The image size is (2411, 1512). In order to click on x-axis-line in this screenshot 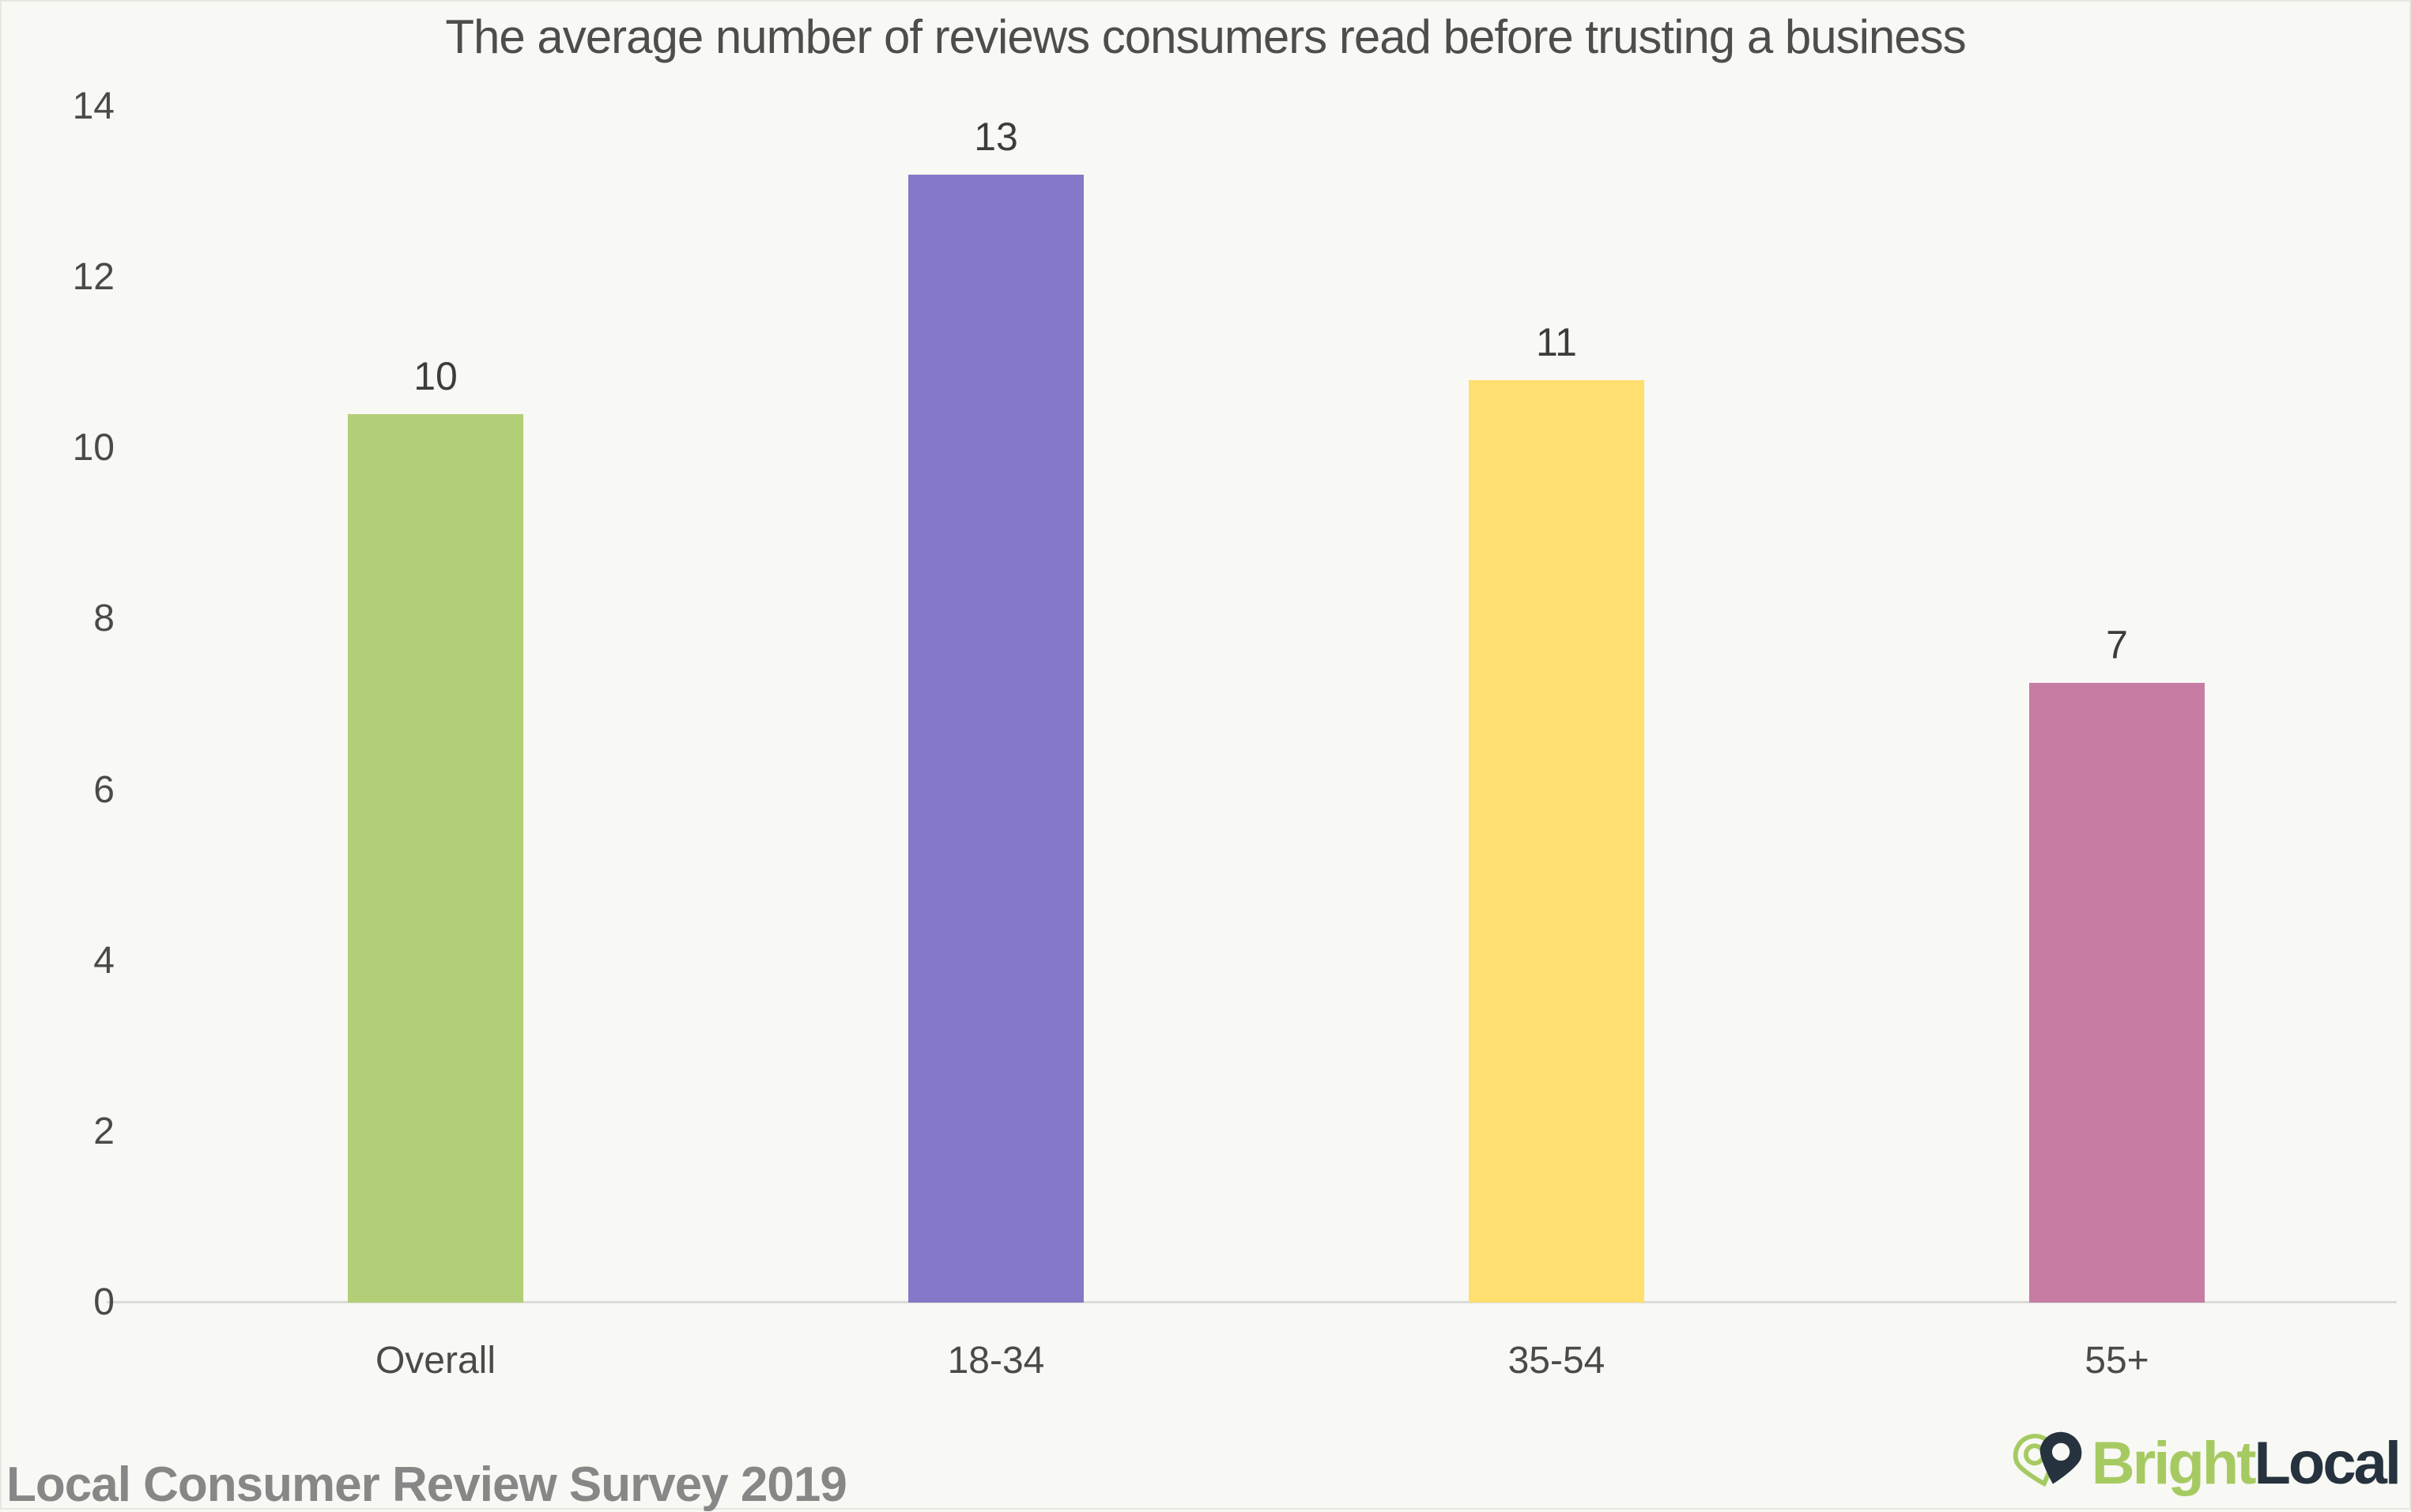, I will do `click(1252, 1302)`.